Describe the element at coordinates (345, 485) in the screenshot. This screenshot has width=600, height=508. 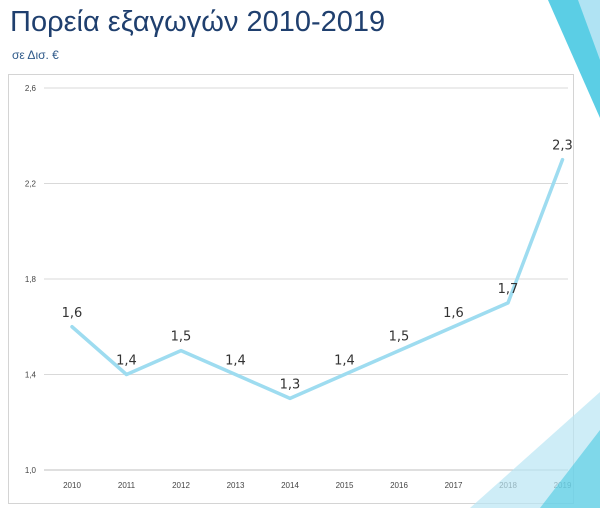
I see `x-tick-label: 2015` at that location.